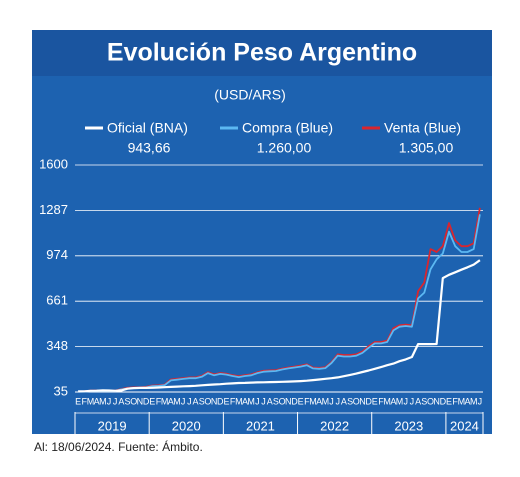  Describe the element at coordinates (287, 128) in the screenshot. I see `legend-label: Compra (Blue)` at that location.